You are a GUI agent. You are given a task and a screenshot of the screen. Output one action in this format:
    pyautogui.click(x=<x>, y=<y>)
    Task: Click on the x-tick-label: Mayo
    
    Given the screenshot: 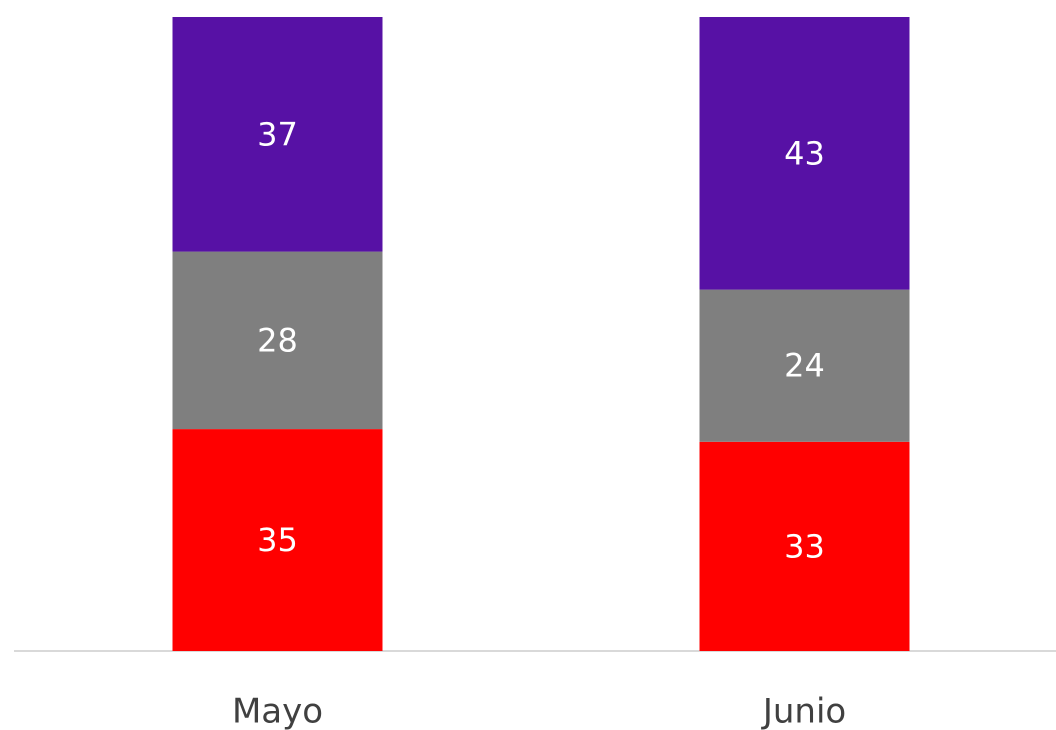 What is the action you would take?
    pyautogui.click(x=277, y=711)
    